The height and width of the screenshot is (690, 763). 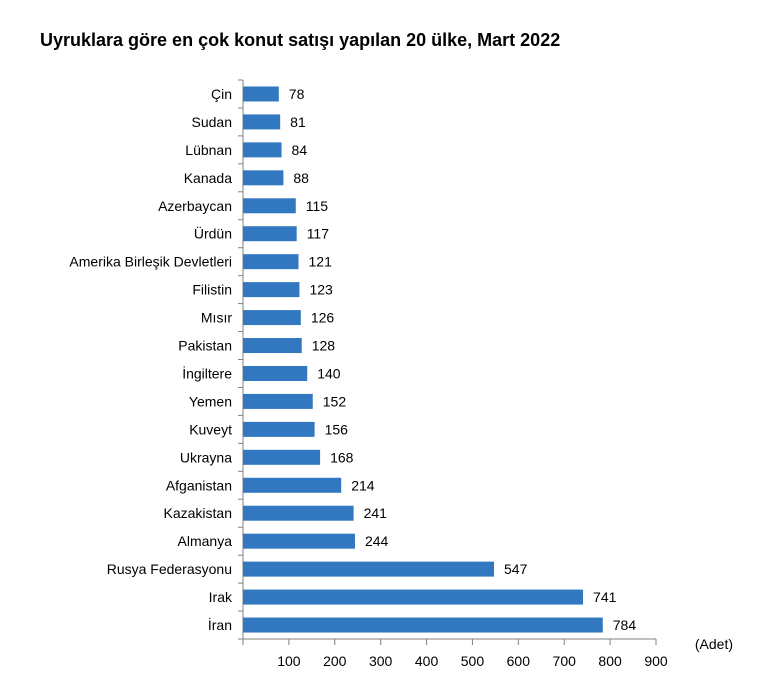 What do you see at coordinates (565, 661) in the screenshot?
I see `x-tick-label: 700` at bounding box center [565, 661].